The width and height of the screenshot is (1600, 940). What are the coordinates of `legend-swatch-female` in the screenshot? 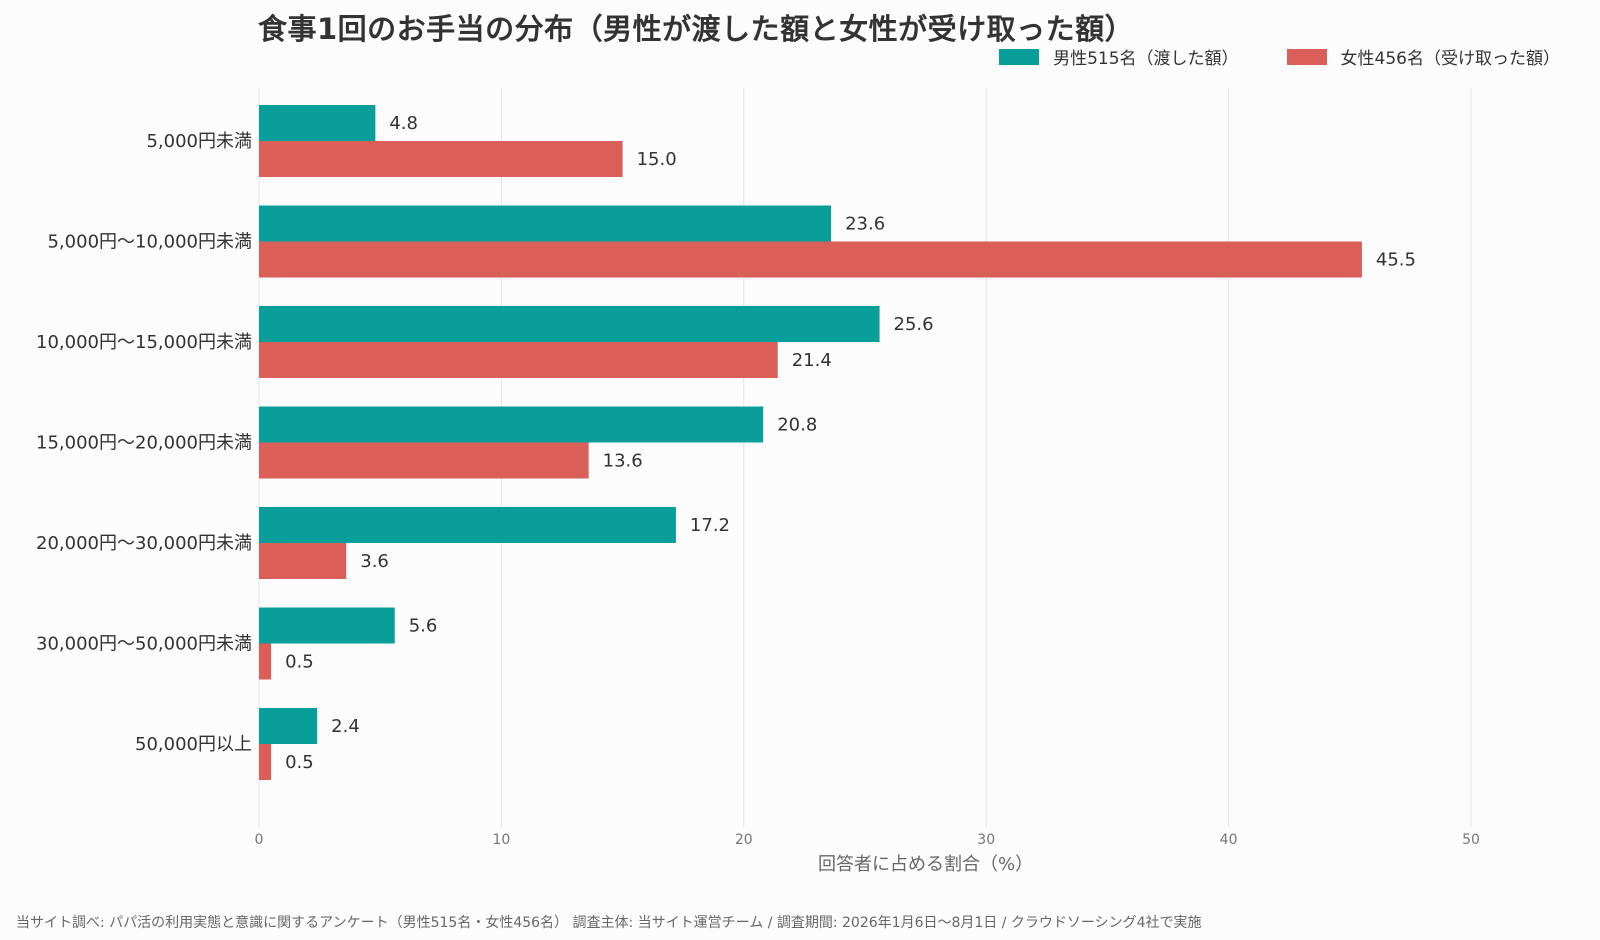 It's located at (1306, 56).